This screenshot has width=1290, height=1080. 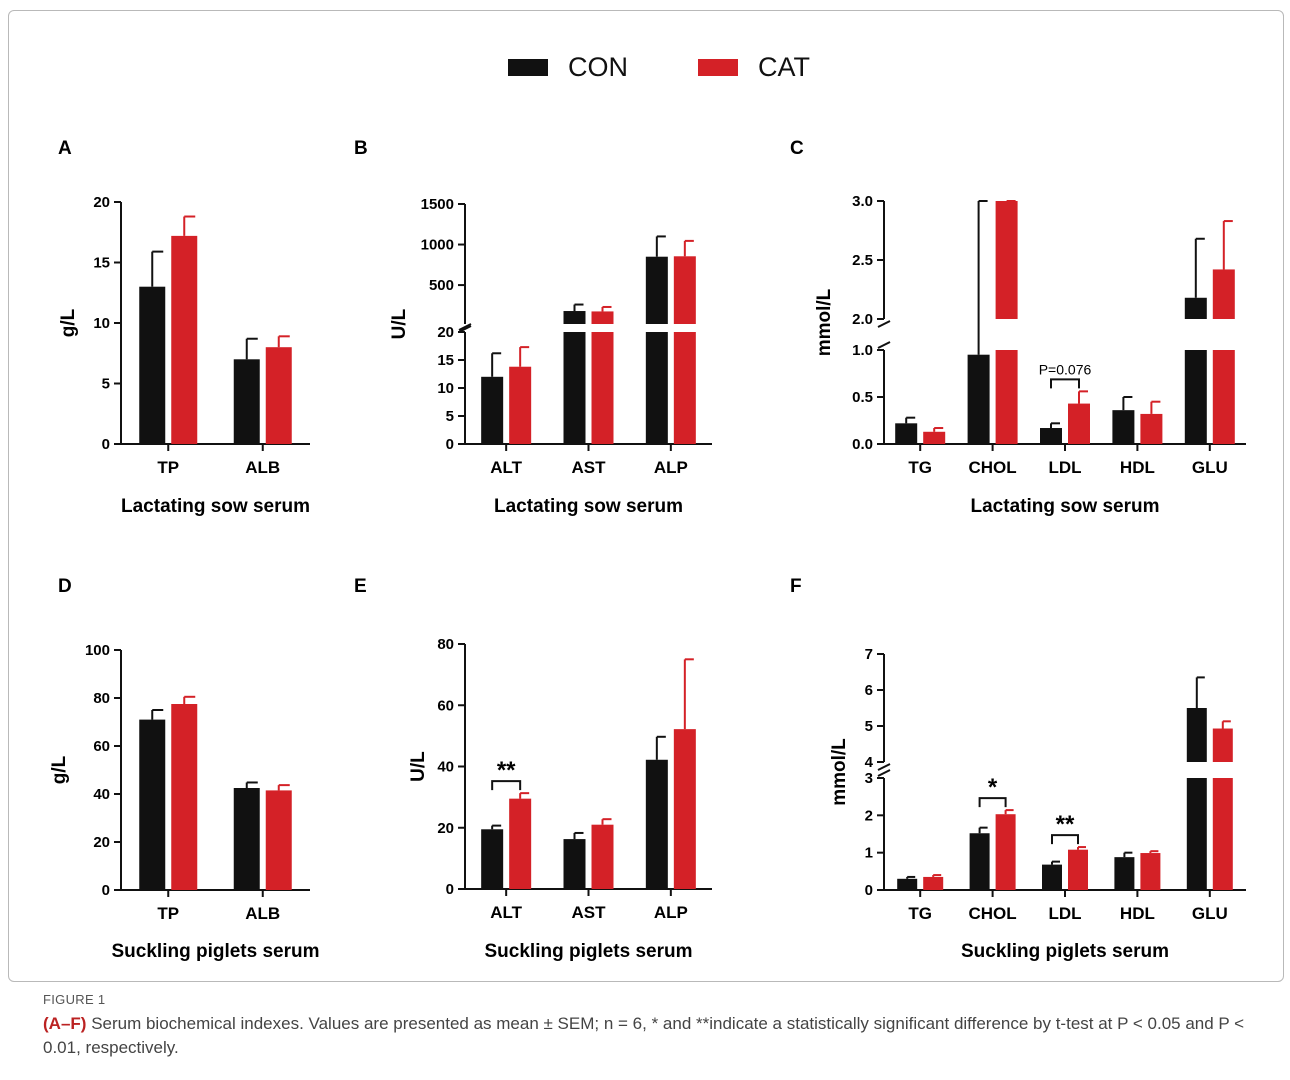 What do you see at coordinates (74, 999) in the screenshot?
I see `caption-label: FIGURE 1` at bounding box center [74, 999].